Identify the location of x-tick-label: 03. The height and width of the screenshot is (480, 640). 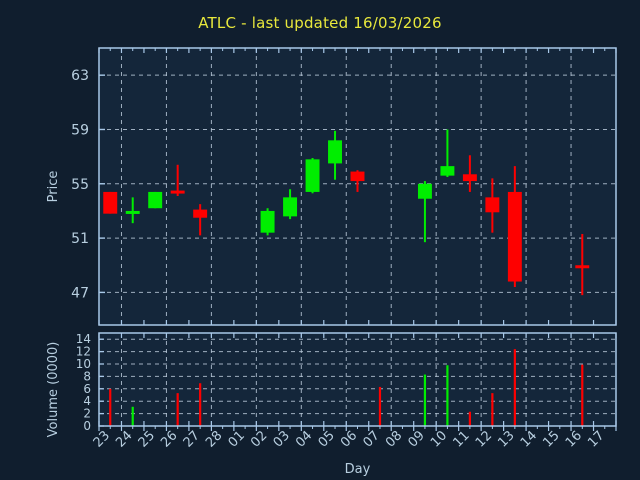
(282, 439).